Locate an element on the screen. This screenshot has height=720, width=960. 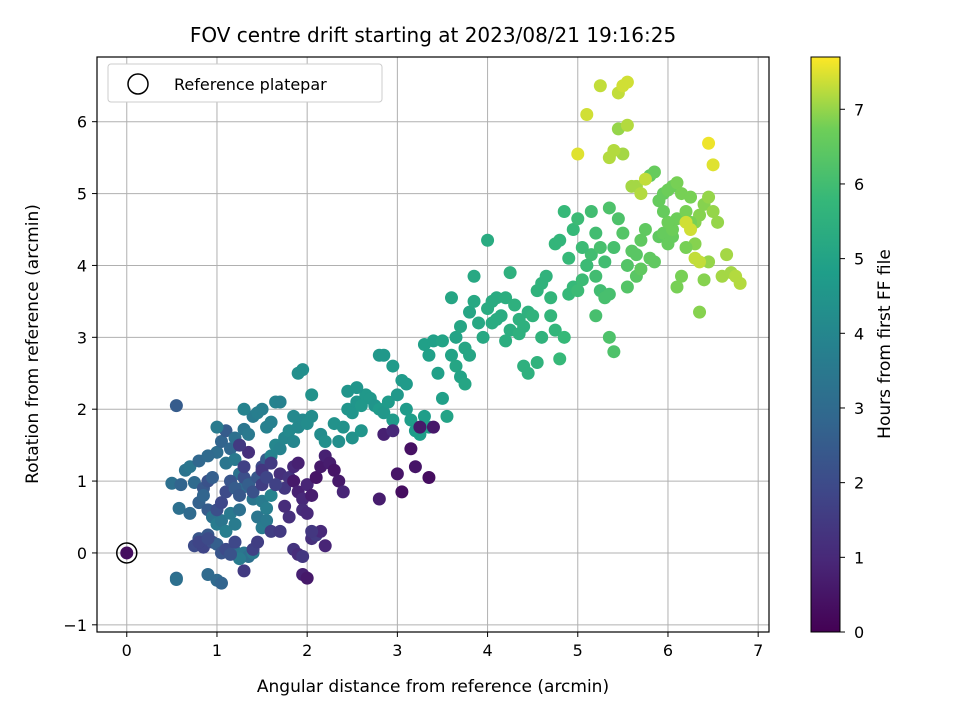
colorbar-tick-label: 0 is located at coordinates (859, 632).